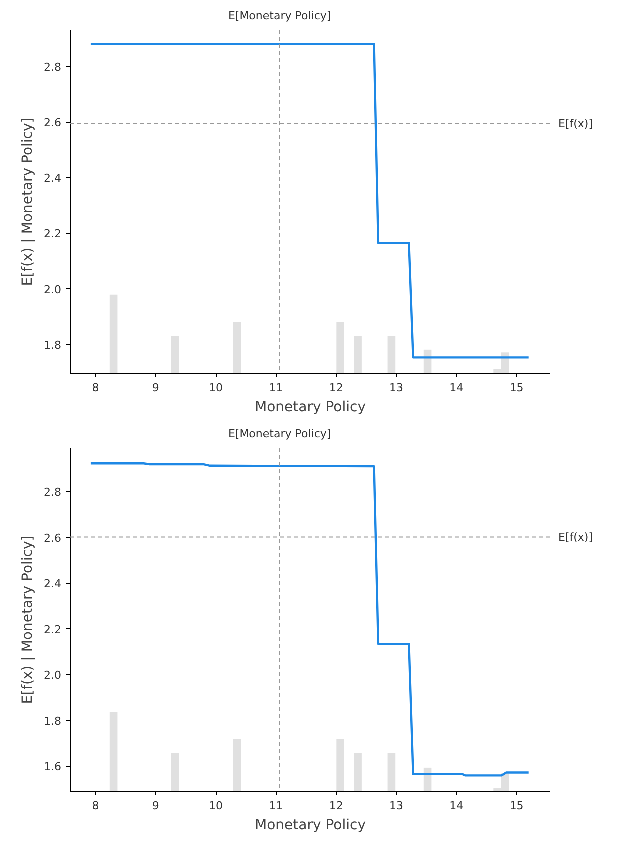 This screenshot has width=638, height=848. Describe the element at coordinates (53, 767) in the screenshot. I see `y-tick-label: 1.6` at that location.